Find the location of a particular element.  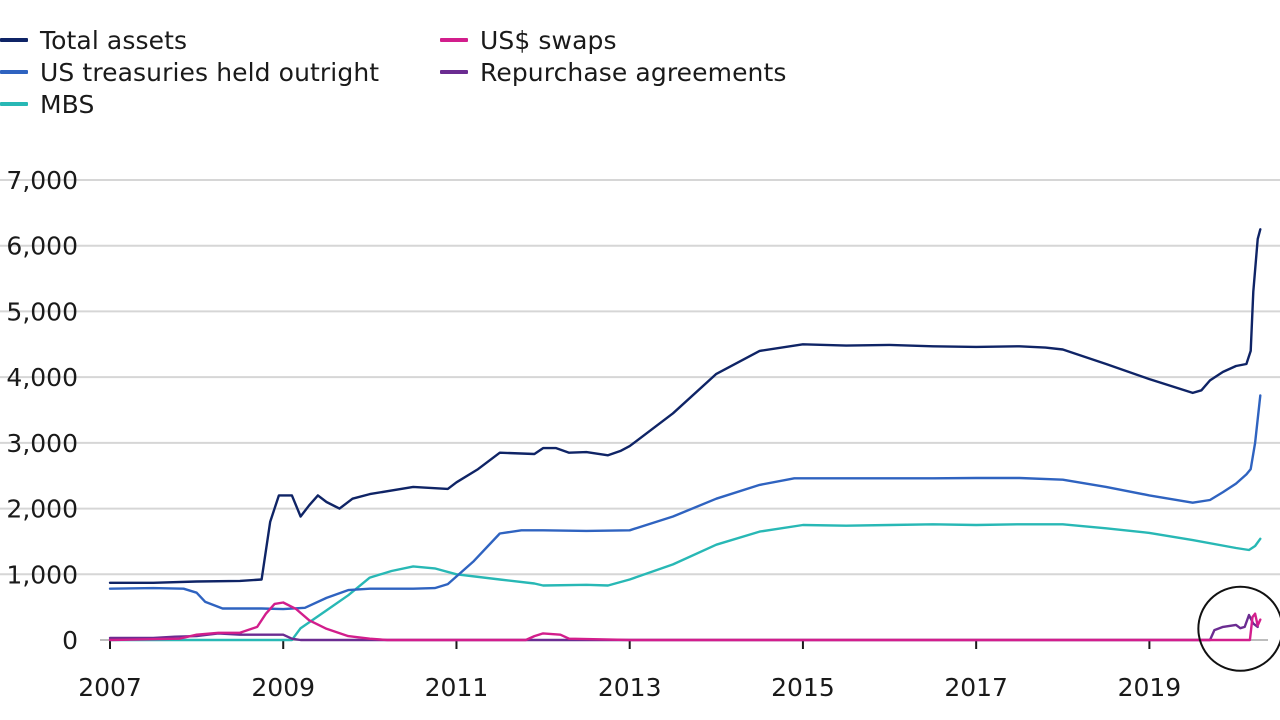

x-tick-label-2013: 2013 is located at coordinates (630, 687).